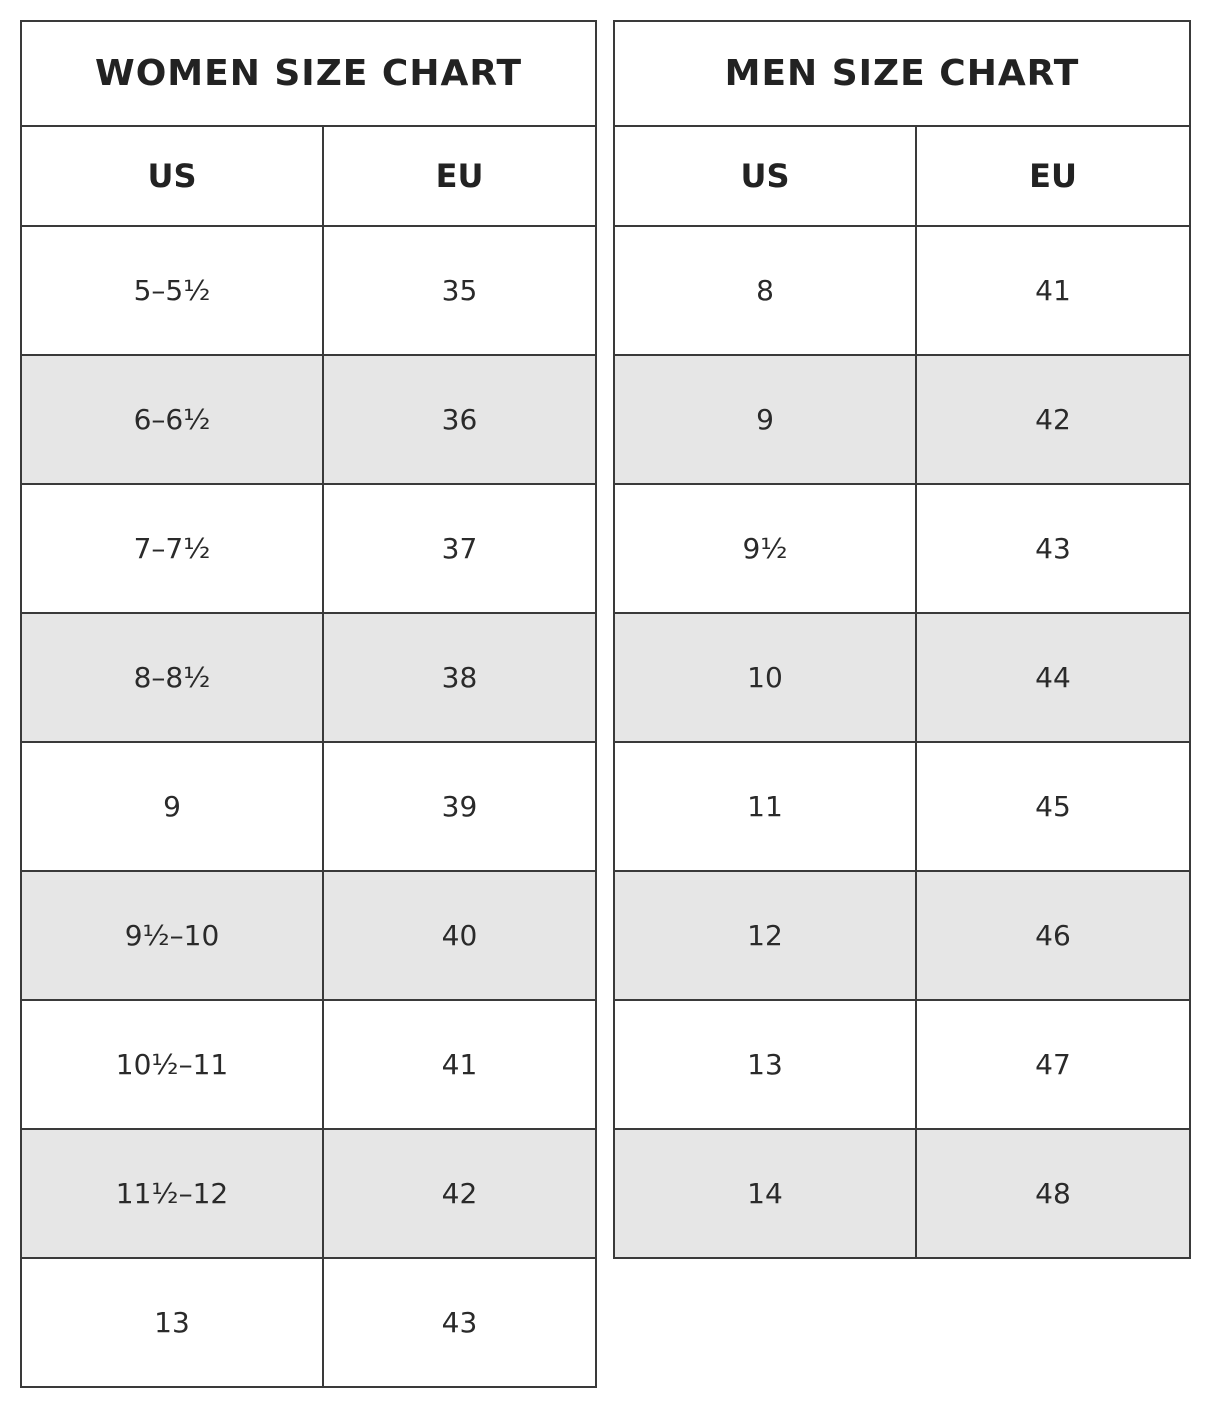 The width and height of the screenshot is (1214, 1420). What do you see at coordinates (172, 419) in the screenshot?
I see `women-size-us: 6–6½` at bounding box center [172, 419].